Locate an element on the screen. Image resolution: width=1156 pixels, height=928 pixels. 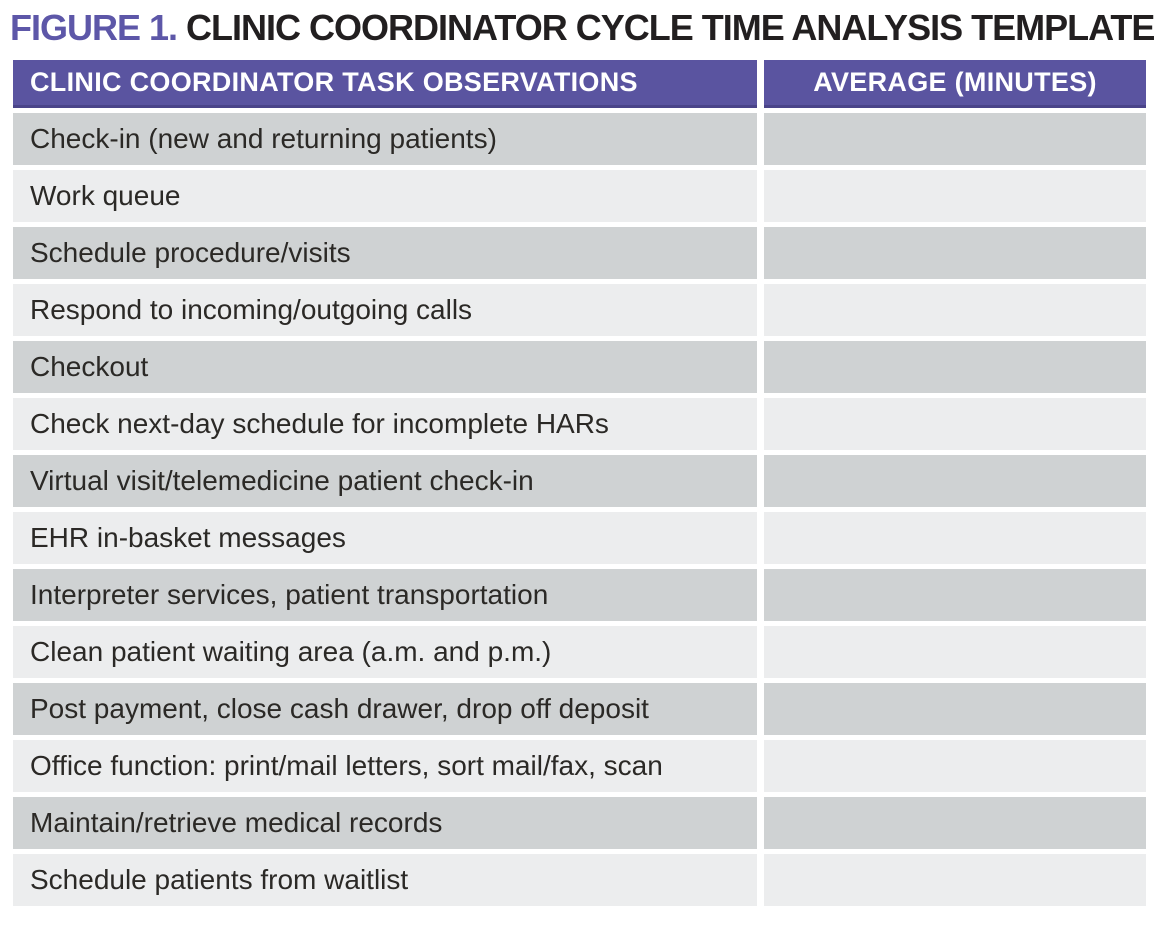
task-cell: Schedule patients from waitlist is located at coordinates (385, 880).